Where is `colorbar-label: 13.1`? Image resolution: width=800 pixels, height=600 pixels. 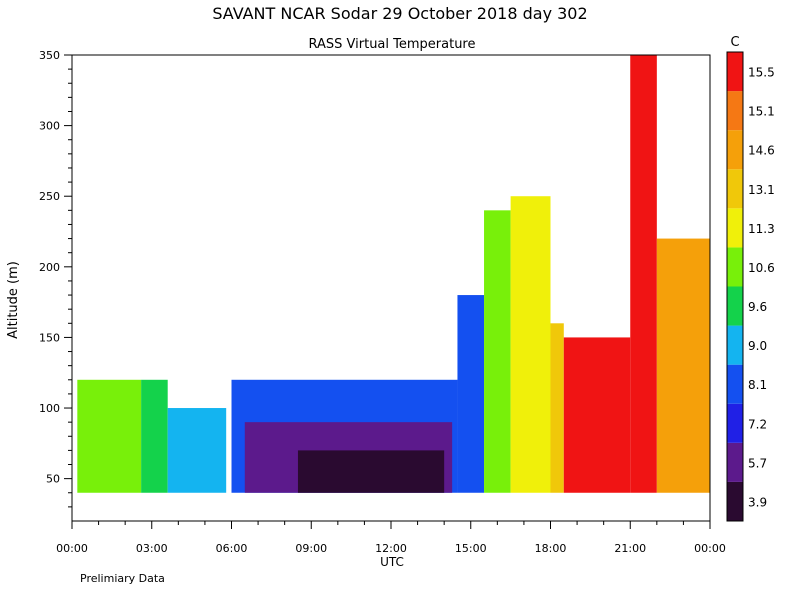 colorbar-label: 13.1 is located at coordinates (761, 190).